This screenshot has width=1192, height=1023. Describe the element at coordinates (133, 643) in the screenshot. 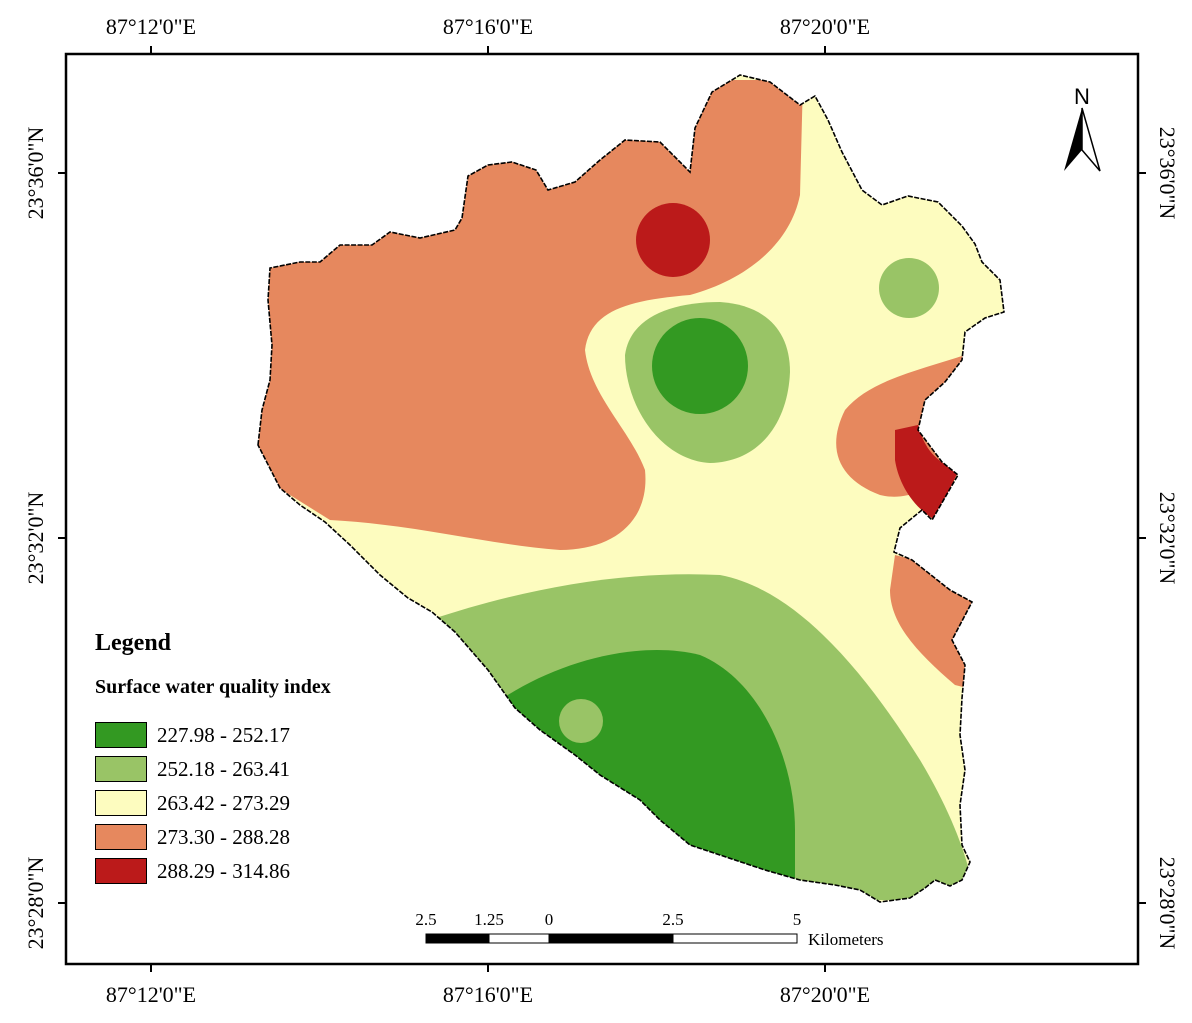

I see `legend-title: Legend` at that location.